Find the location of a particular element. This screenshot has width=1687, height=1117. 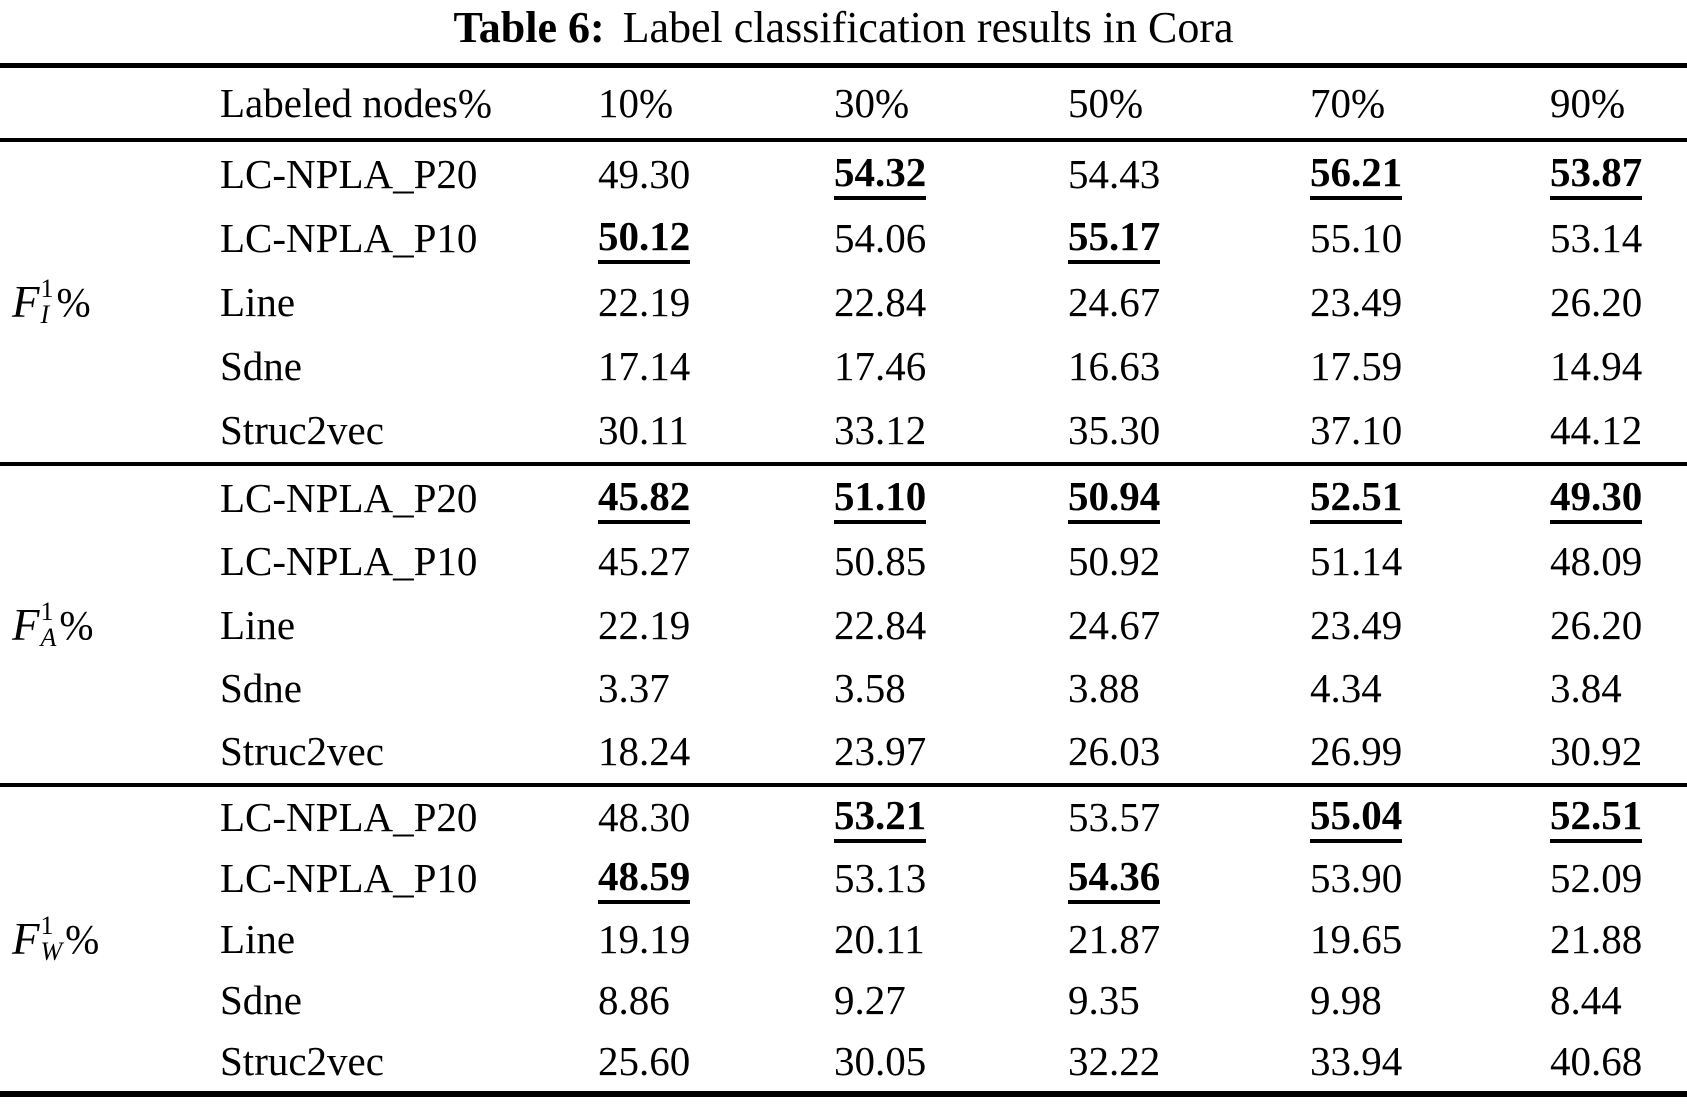

value: 9.35 is located at coordinates (1104, 999).